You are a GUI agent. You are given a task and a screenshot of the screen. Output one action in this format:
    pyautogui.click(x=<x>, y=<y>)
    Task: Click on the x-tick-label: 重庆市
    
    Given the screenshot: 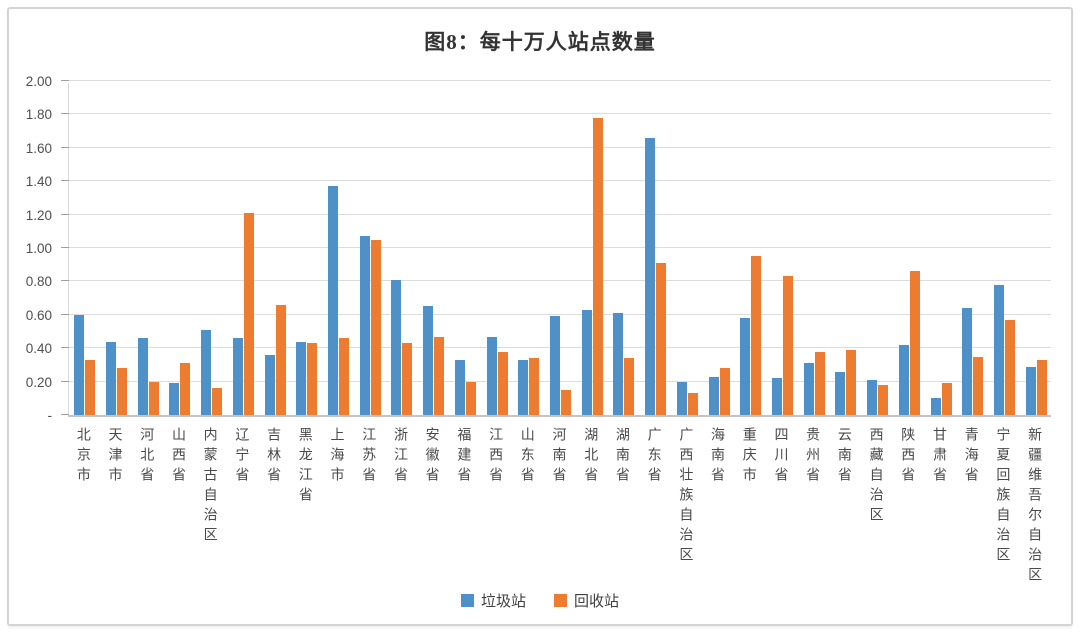 What is the action you would take?
    pyautogui.click(x=749, y=457)
    